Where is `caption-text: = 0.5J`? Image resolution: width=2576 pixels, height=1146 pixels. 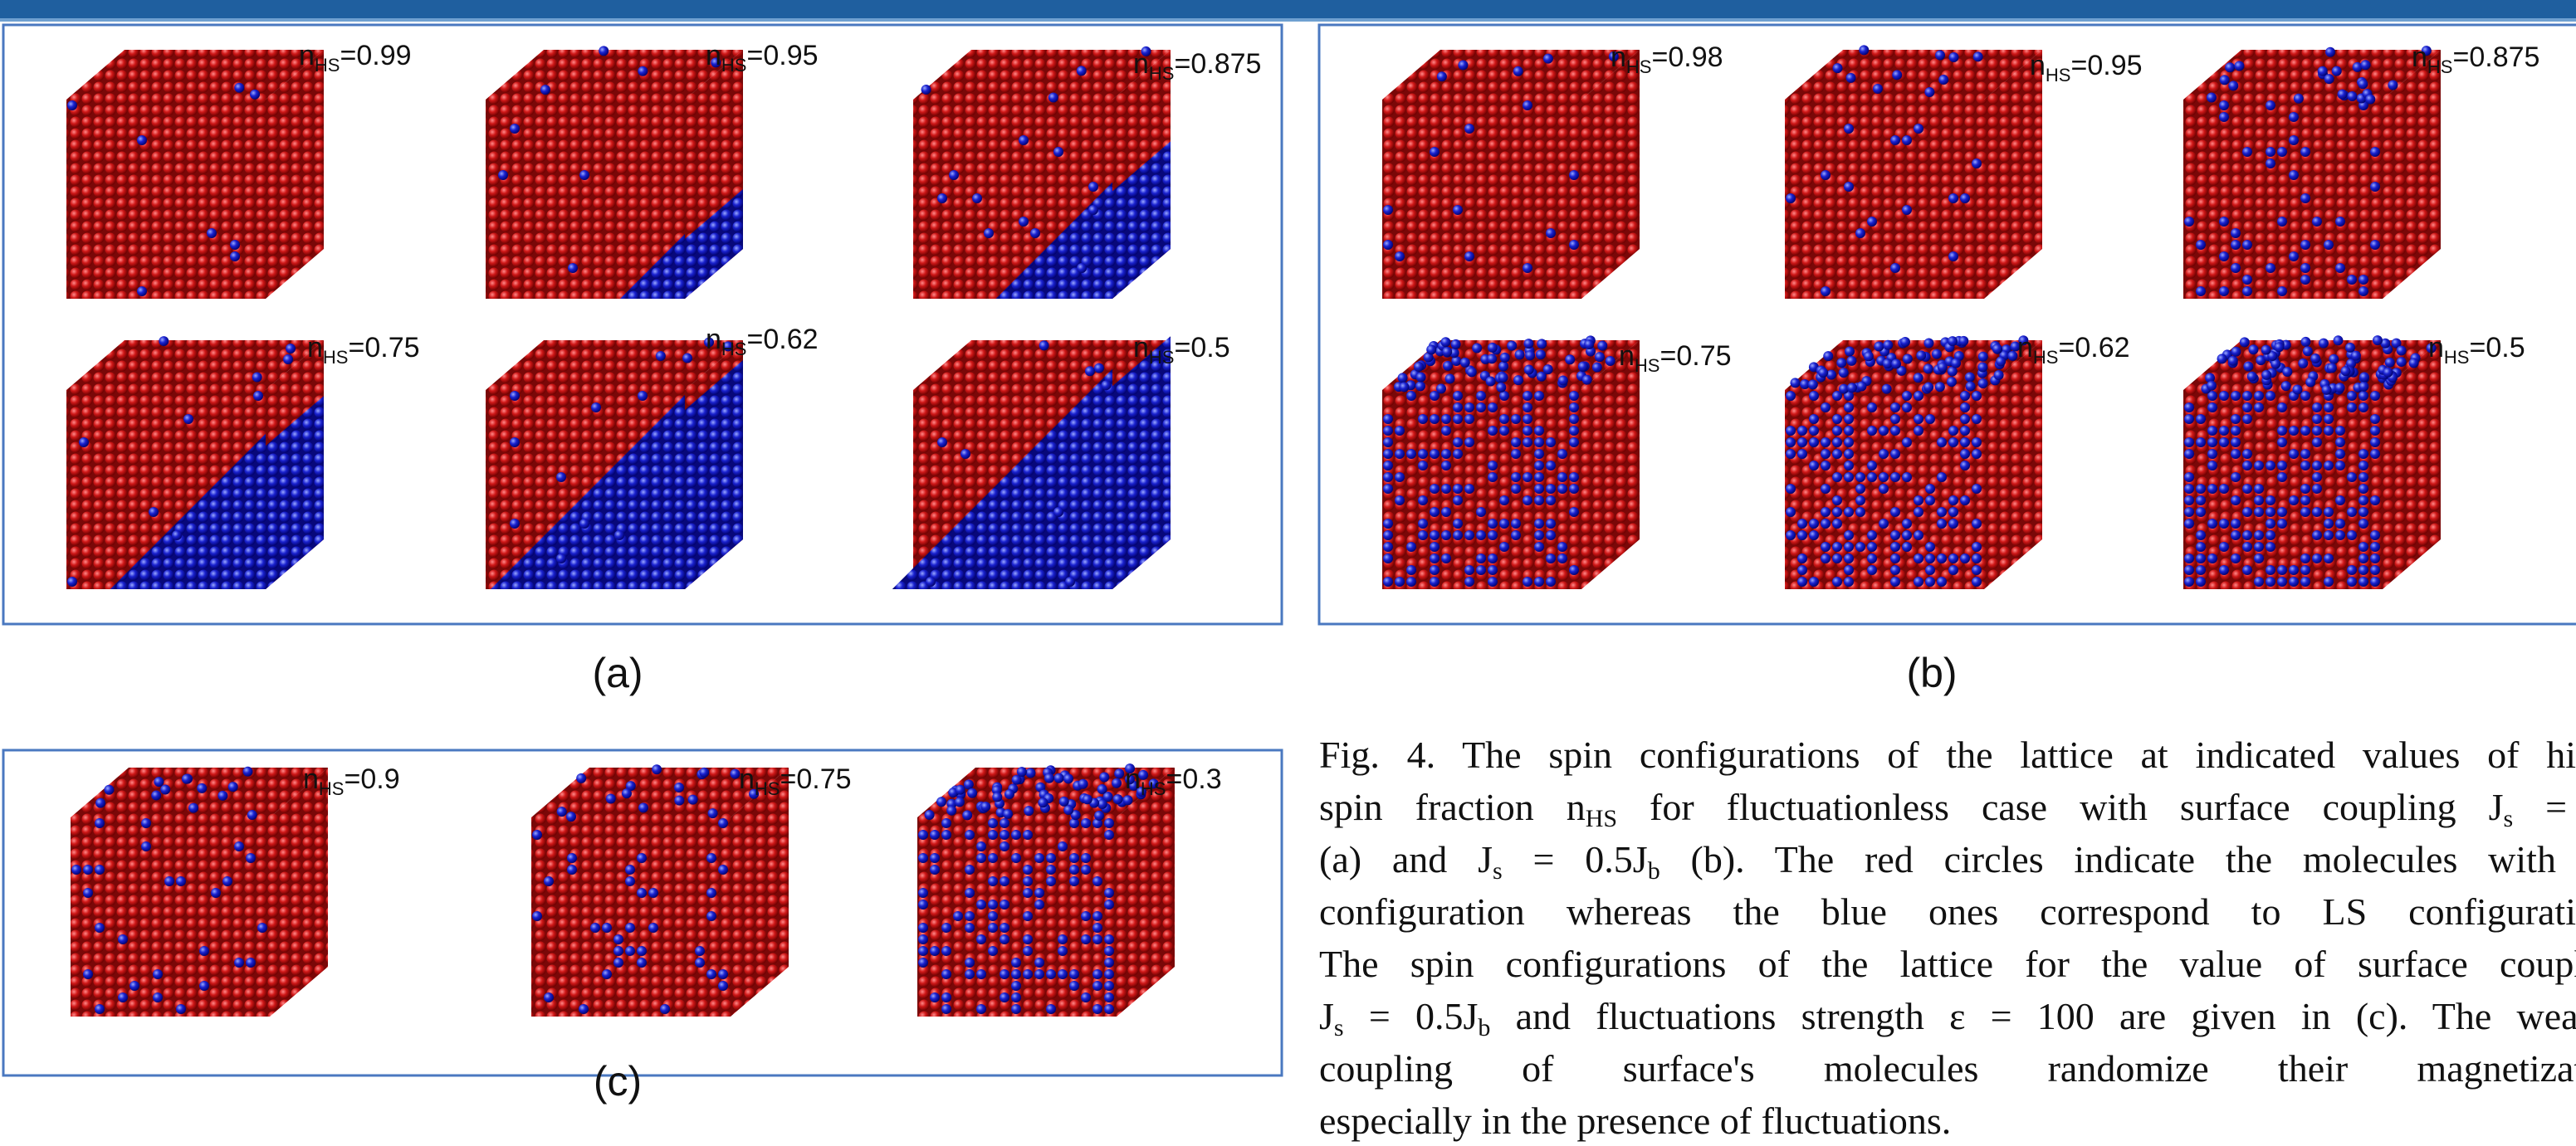 caption-text: = 0.5J is located at coordinates (1575, 859).